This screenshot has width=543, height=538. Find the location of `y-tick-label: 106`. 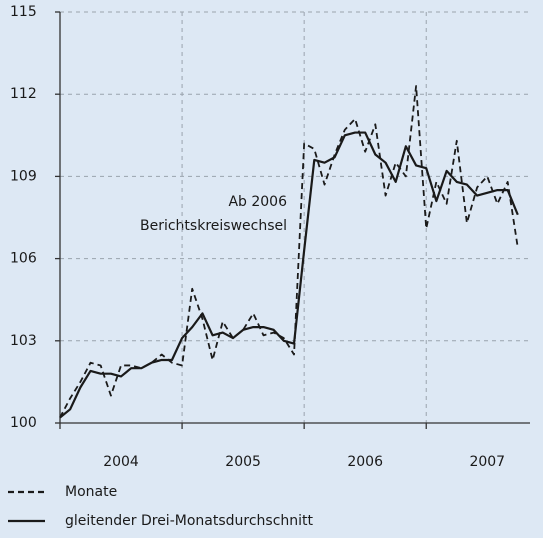

y-tick-label: 106 is located at coordinates (23, 259).